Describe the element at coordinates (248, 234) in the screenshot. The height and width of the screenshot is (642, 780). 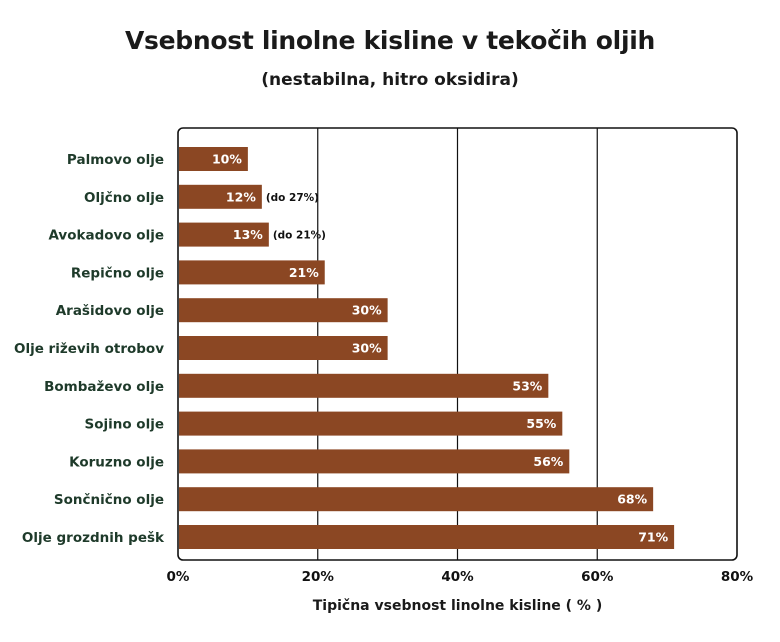
I see `data-label: 13%` at that location.